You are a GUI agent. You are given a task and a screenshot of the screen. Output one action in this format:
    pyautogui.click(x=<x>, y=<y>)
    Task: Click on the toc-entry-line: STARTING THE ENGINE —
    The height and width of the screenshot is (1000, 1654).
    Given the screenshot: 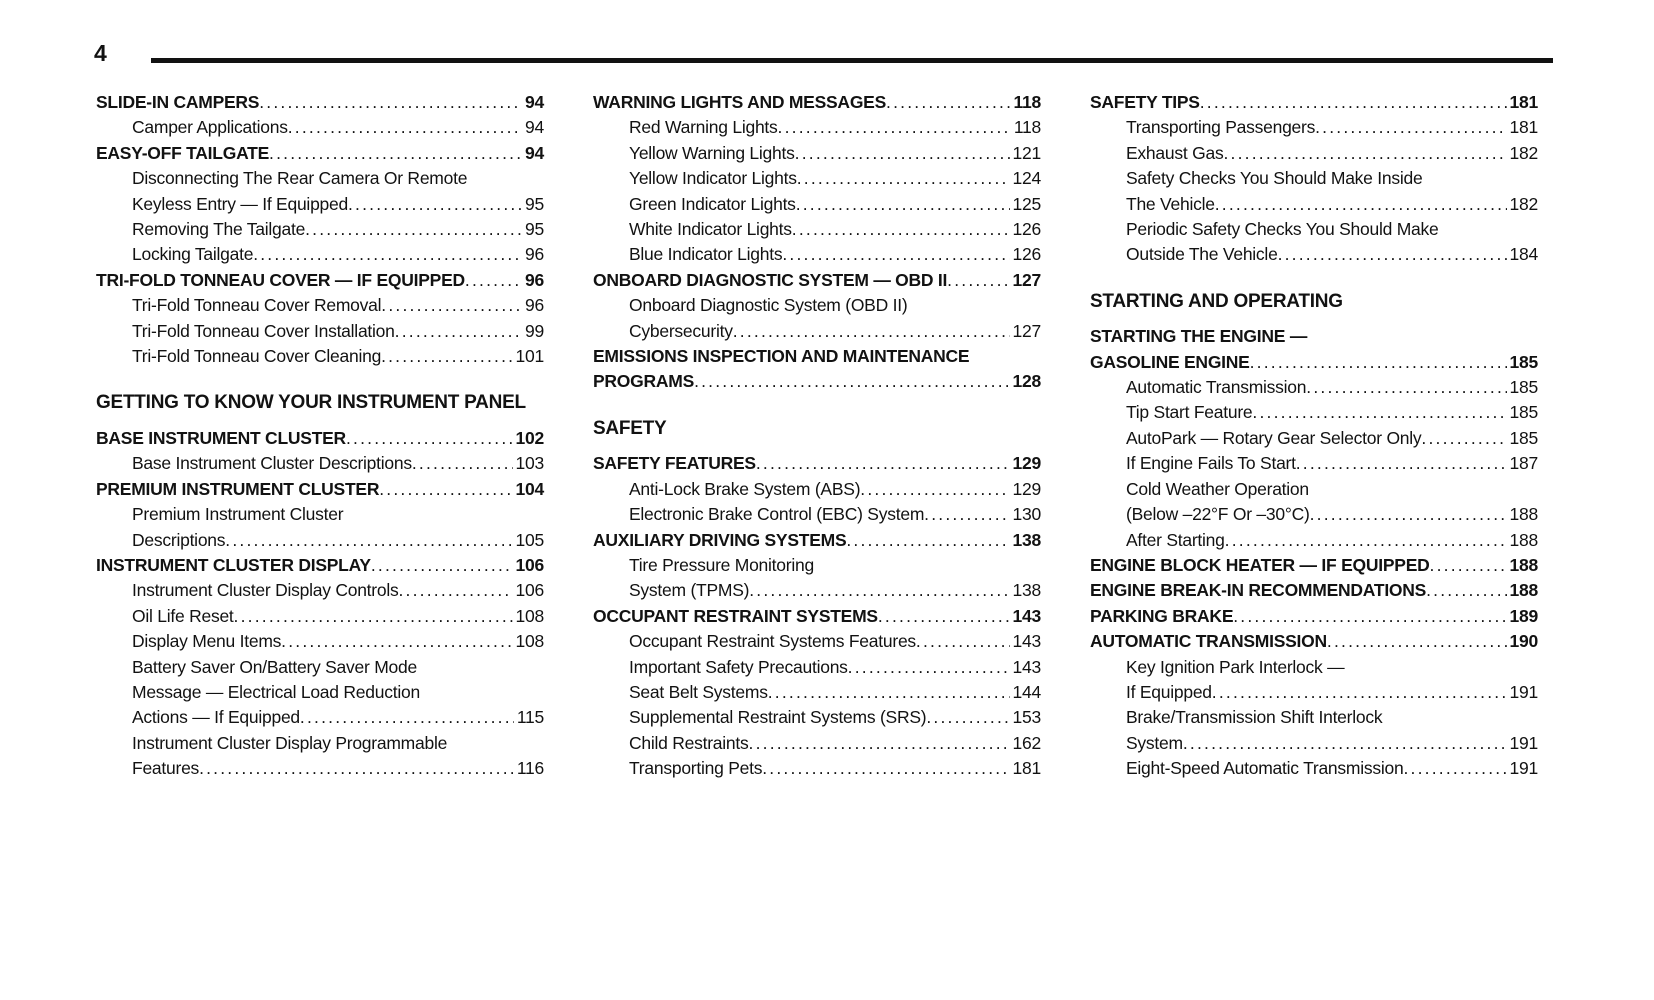 What is the action you would take?
    pyautogui.click(x=1314, y=336)
    